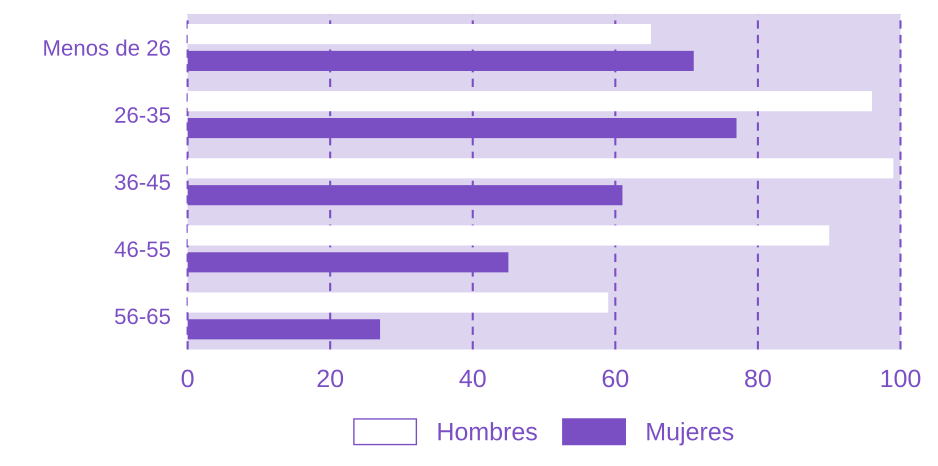 This screenshot has width=938, height=466. Describe the element at coordinates (331, 379) in the screenshot. I see `x-tick-label: 20` at that location.